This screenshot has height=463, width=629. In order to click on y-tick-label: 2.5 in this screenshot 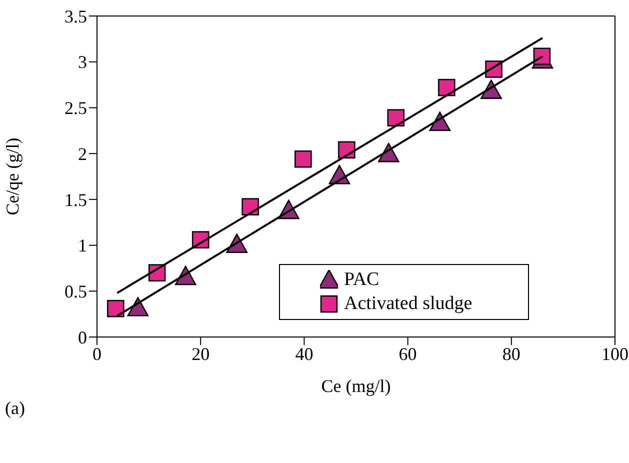, I will do `click(75, 108)`.